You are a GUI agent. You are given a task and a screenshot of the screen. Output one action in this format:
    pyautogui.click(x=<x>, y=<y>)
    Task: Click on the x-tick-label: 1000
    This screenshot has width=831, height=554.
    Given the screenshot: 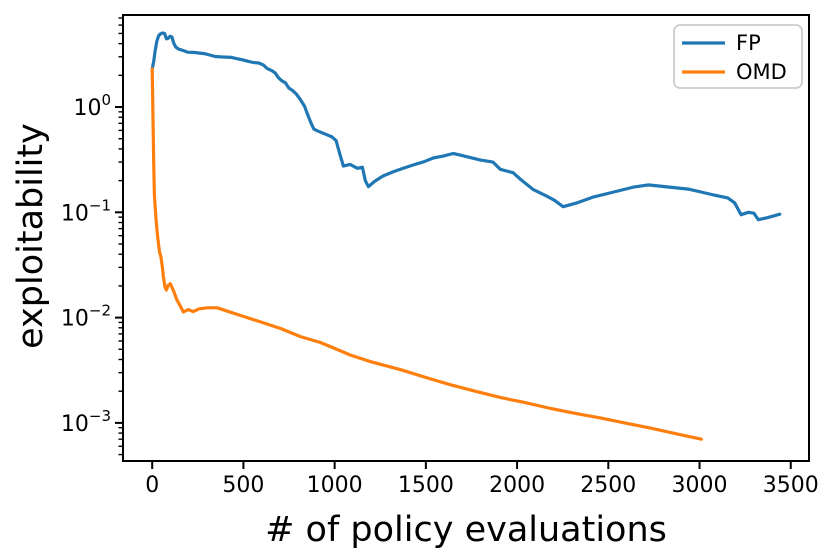 What is the action you would take?
    pyautogui.click(x=335, y=485)
    